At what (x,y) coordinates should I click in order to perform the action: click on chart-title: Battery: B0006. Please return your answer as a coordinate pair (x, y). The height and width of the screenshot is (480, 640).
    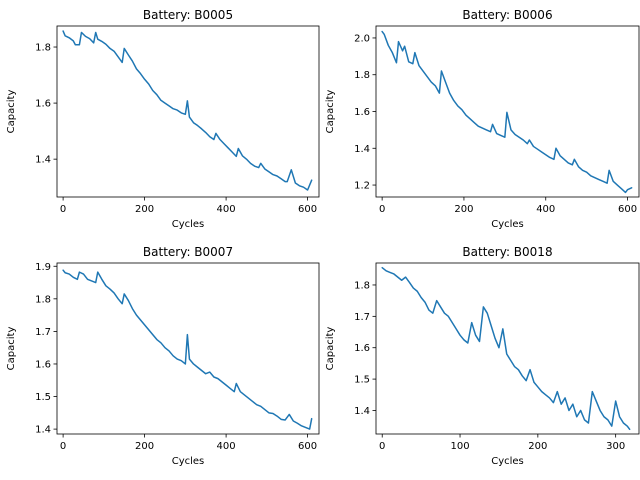
    Looking at the image, I should click on (507, 15).